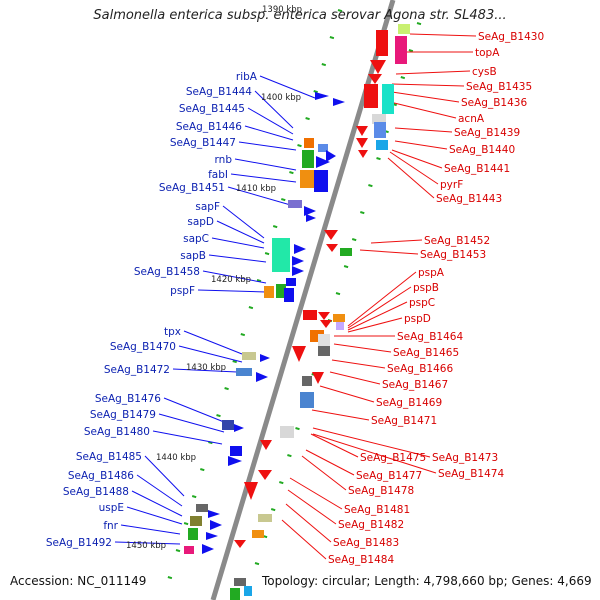  Describe the element at coordinates (101, 476) in the screenshot. I see `gene-label-left: SeAg_B1486` at that location.